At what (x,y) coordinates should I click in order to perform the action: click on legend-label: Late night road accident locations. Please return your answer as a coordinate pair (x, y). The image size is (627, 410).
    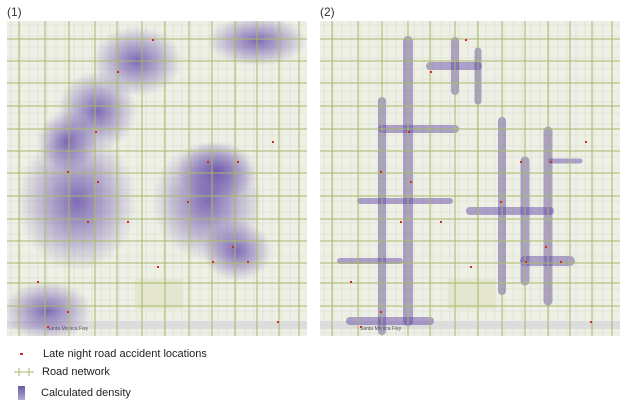
    Looking at the image, I should click on (125, 354).